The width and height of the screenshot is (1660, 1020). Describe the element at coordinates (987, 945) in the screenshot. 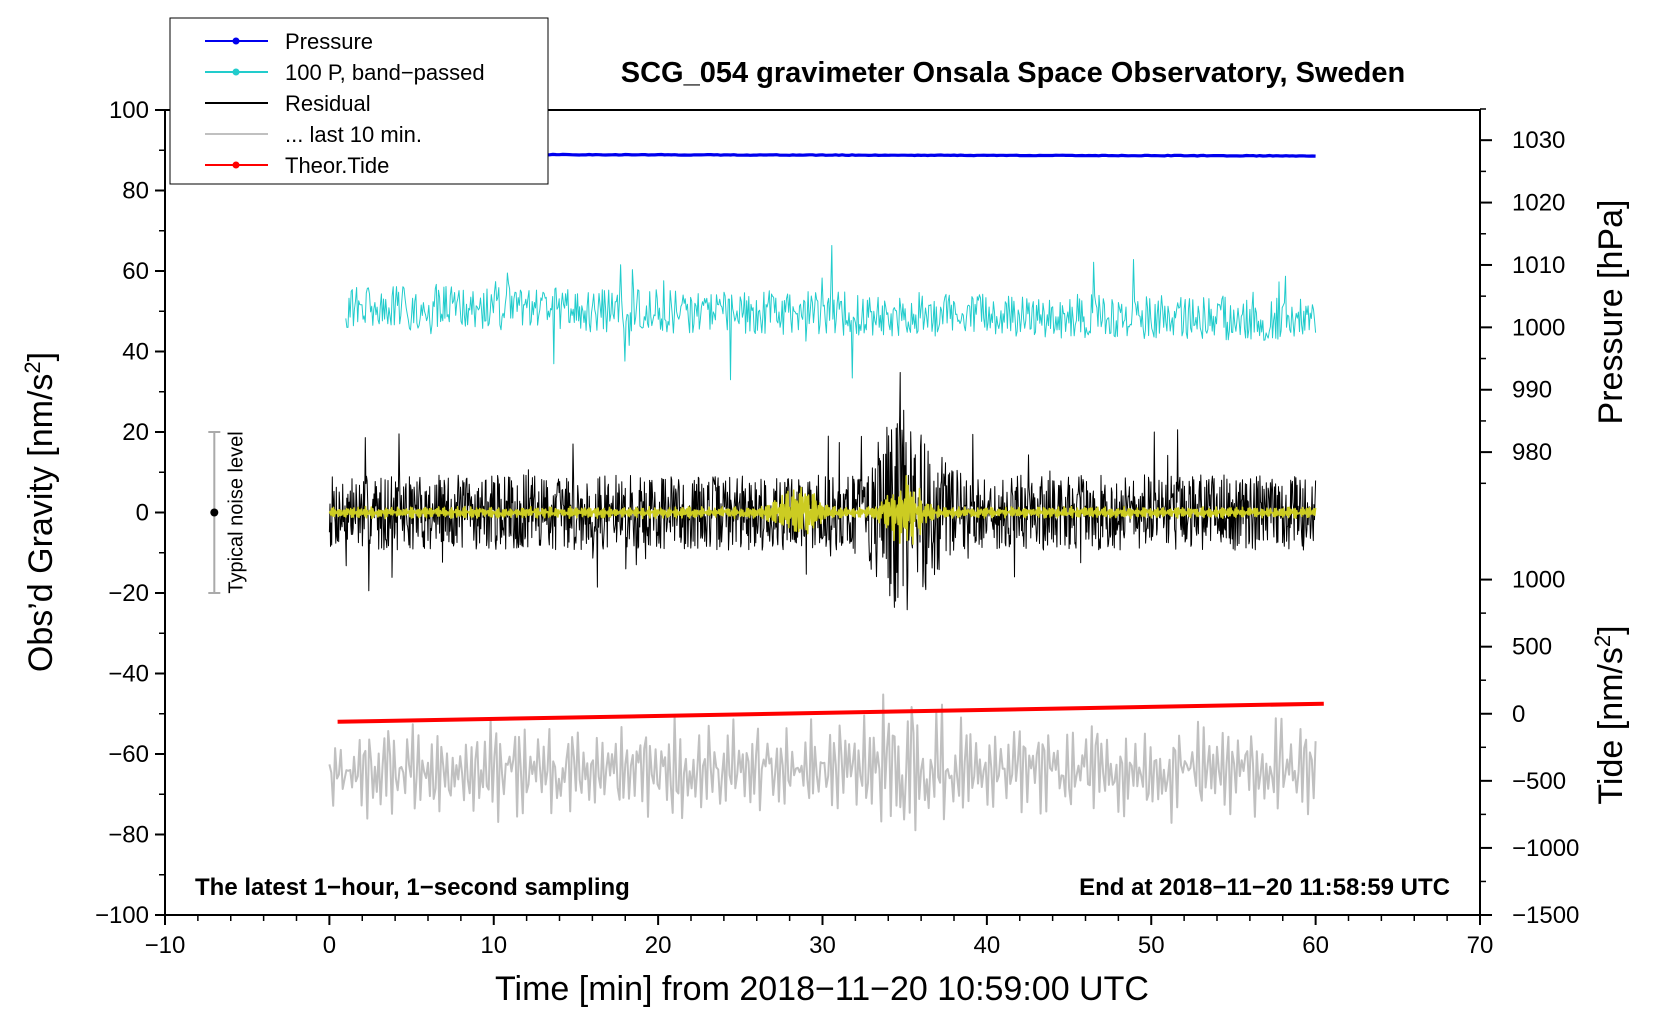

I see `x-tick-label-5: 40` at that location.